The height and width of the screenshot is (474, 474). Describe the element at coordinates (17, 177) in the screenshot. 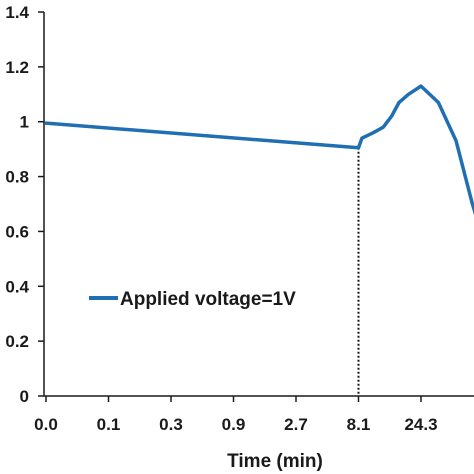

I see `y-tick-label: 0.8` at that location.